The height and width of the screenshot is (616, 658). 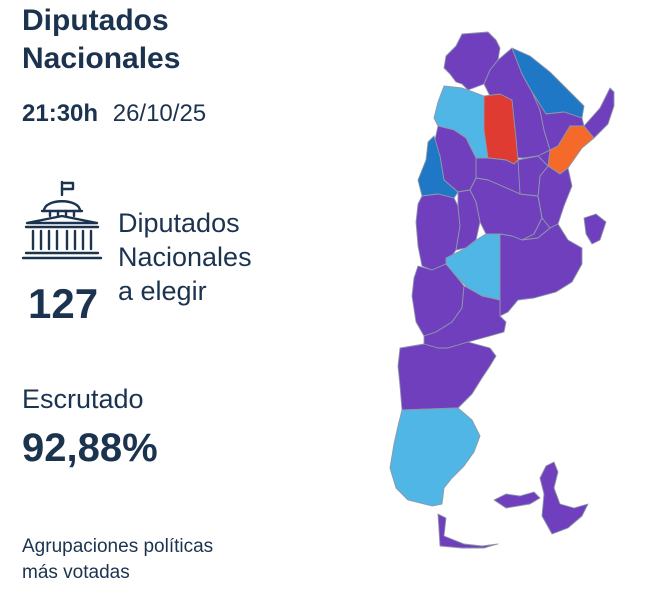 I want to click on parties-label: Agrupaciones políticas más votadas, so click(x=157, y=560).